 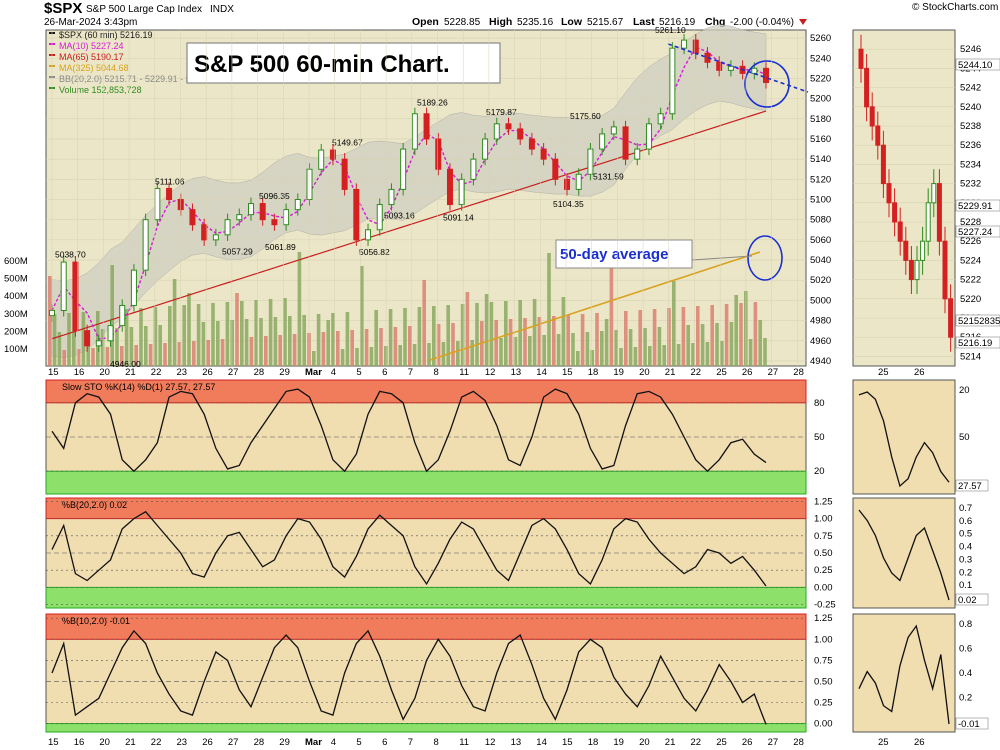 I want to click on zoom-tick-label: 5214, so click(x=970, y=356).